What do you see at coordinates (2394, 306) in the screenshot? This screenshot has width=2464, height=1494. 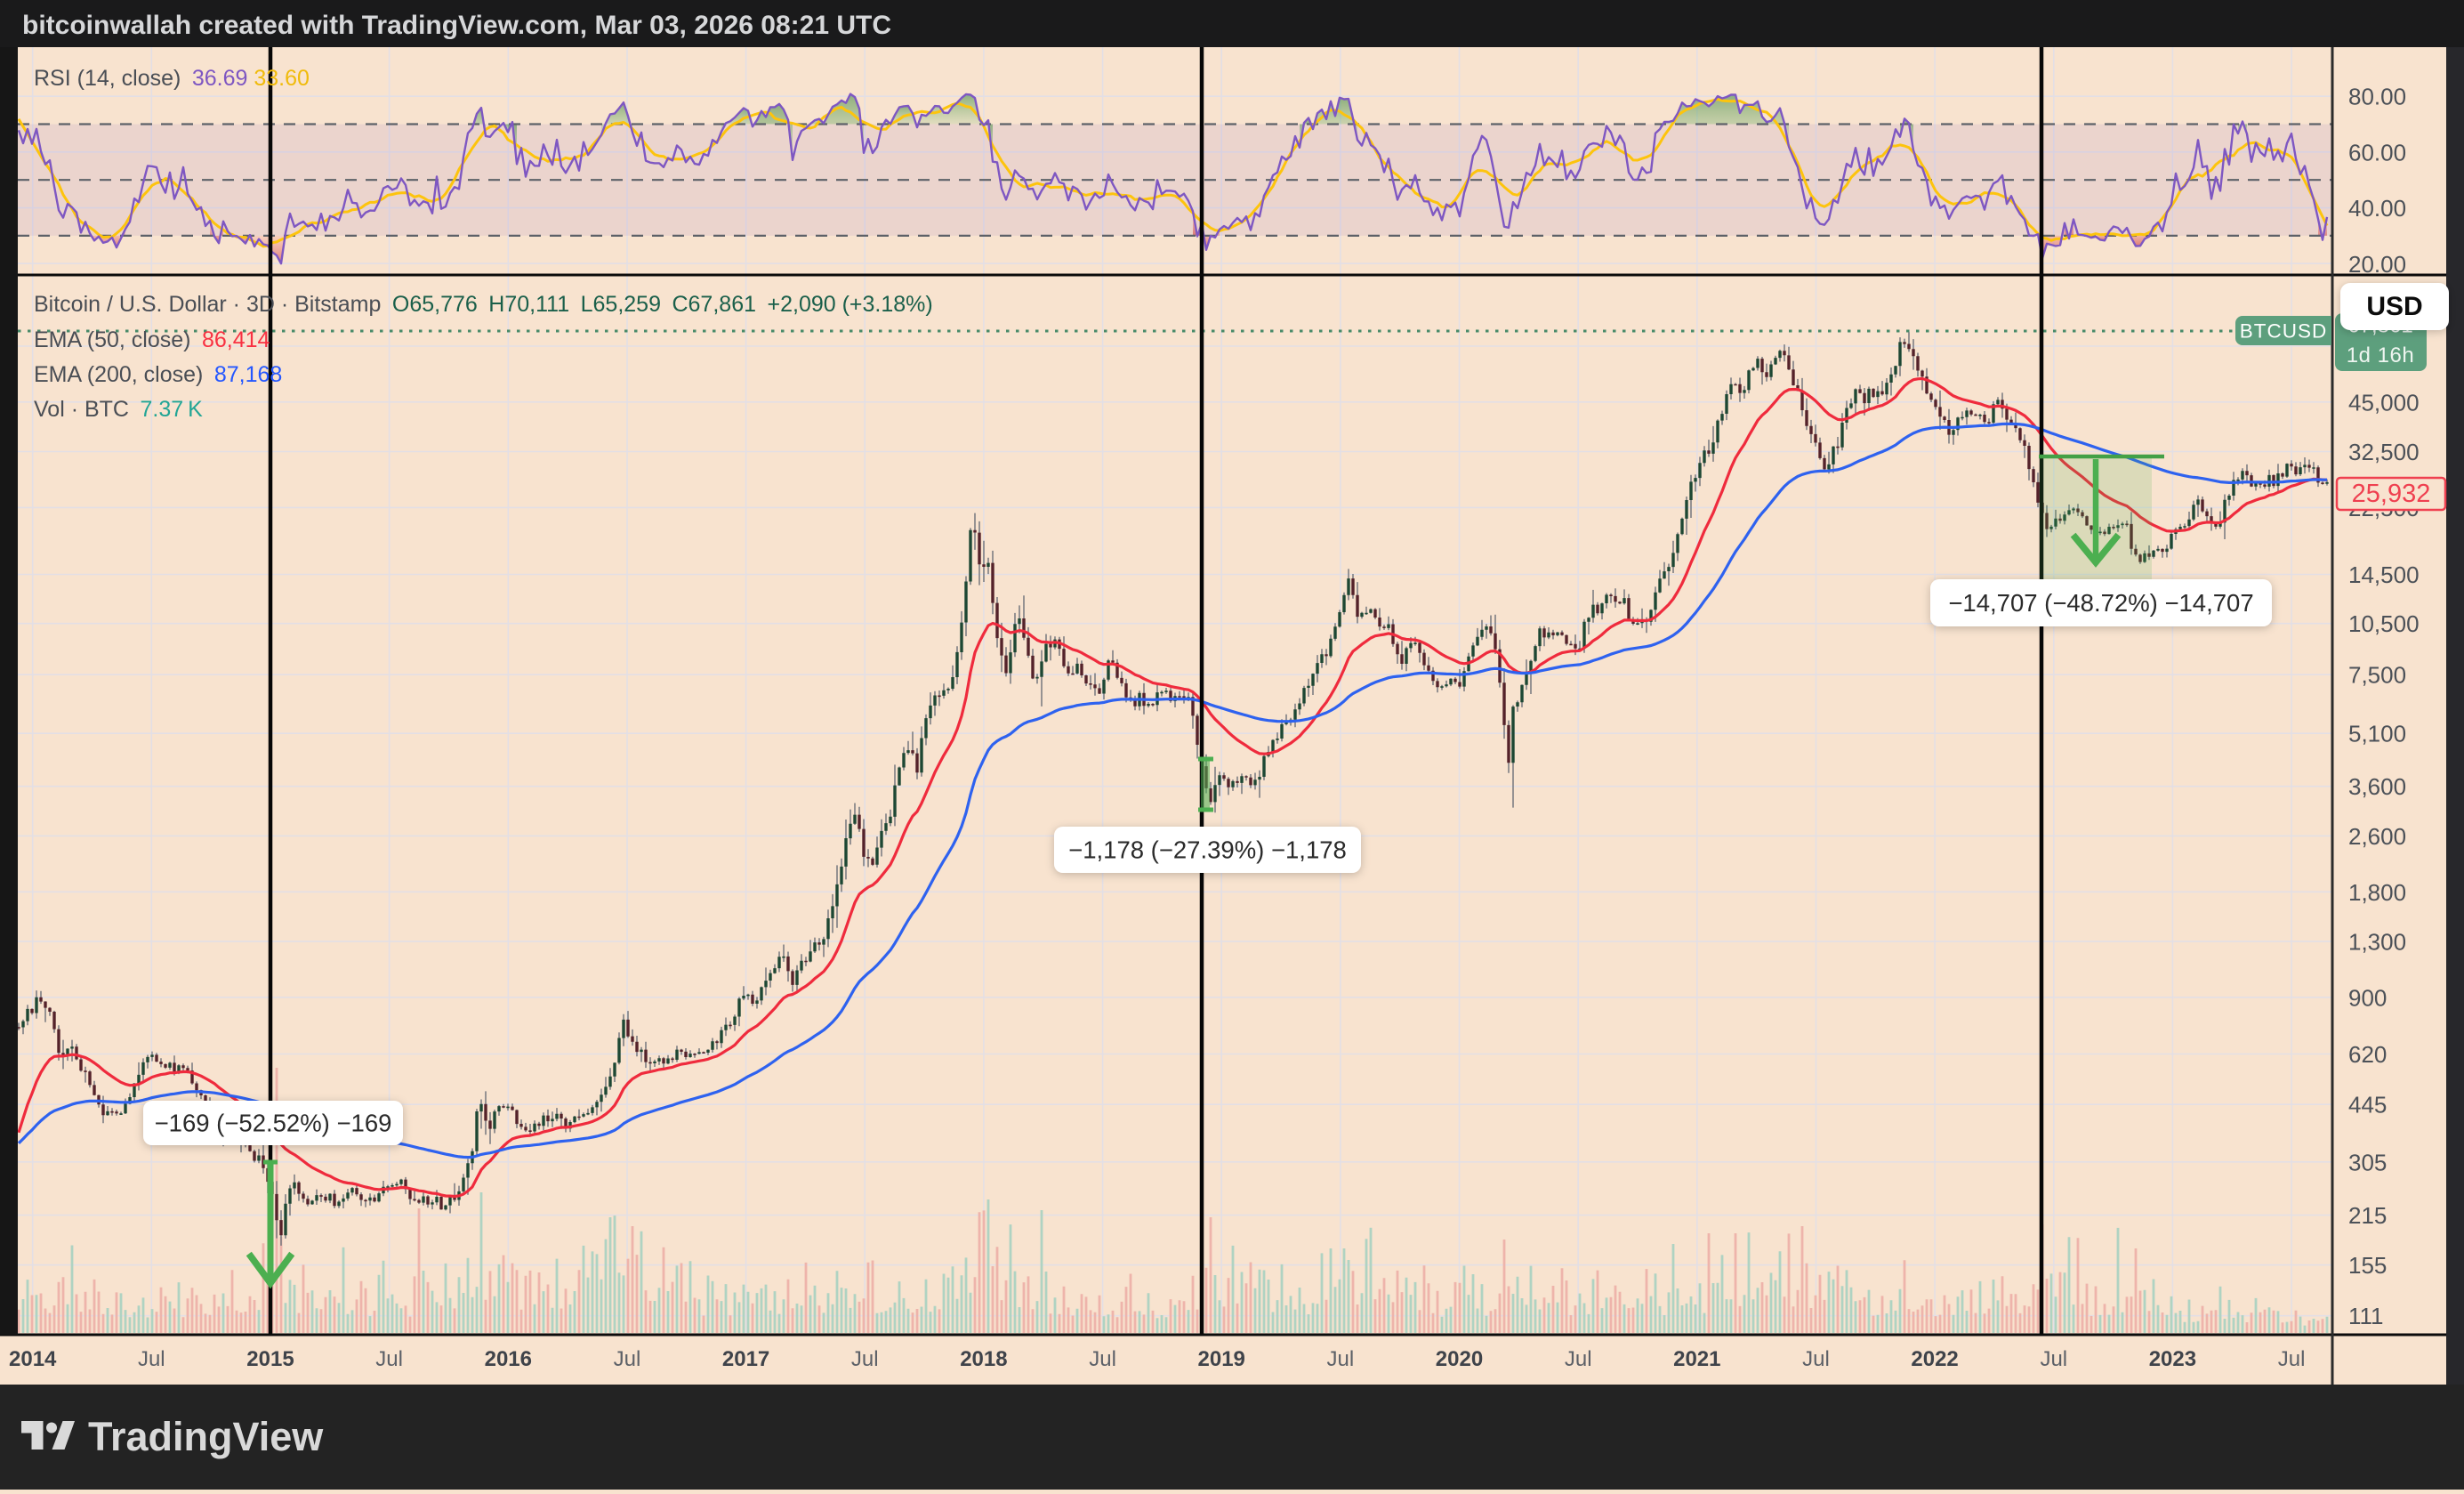 I see `svg-text: USD` at bounding box center [2394, 306].